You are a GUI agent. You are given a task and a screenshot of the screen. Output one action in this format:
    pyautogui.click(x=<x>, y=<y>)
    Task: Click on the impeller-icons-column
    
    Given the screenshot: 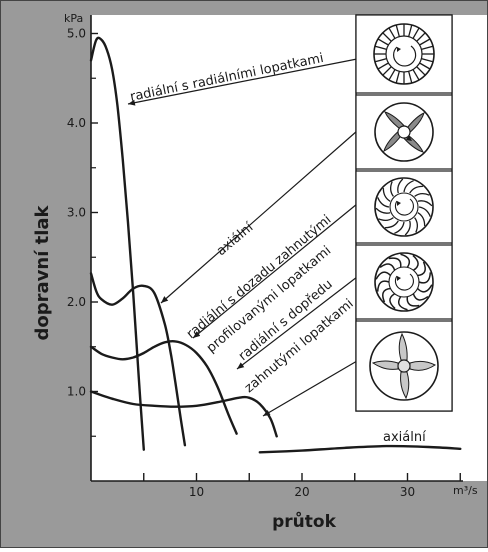 What is the action you would take?
    pyautogui.click(x=404, y=213)
    